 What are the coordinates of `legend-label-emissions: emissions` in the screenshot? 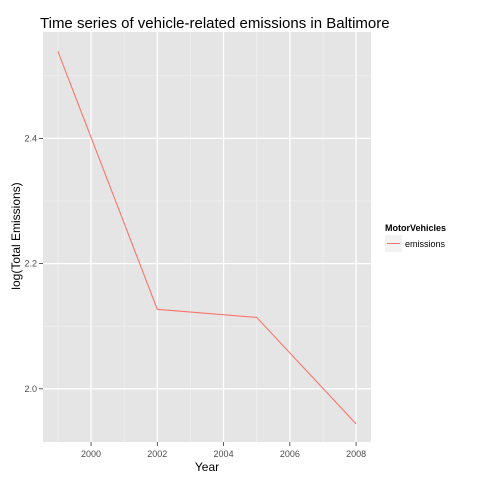 It's located at (425, 244).